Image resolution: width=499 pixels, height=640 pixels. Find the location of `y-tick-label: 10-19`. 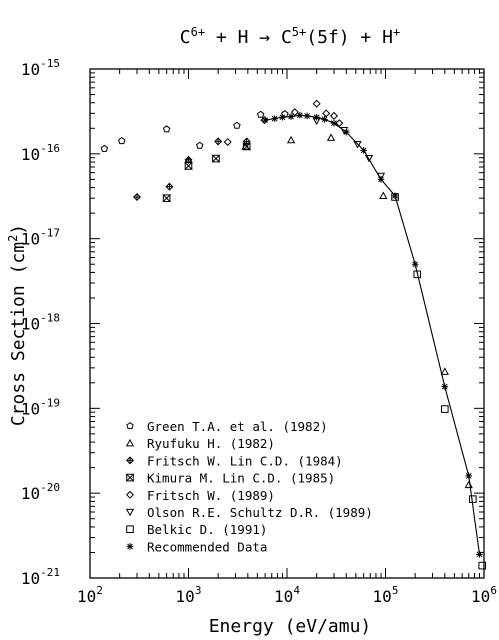

y-tick-label: 10-19 is located at coordinates (40, 407).